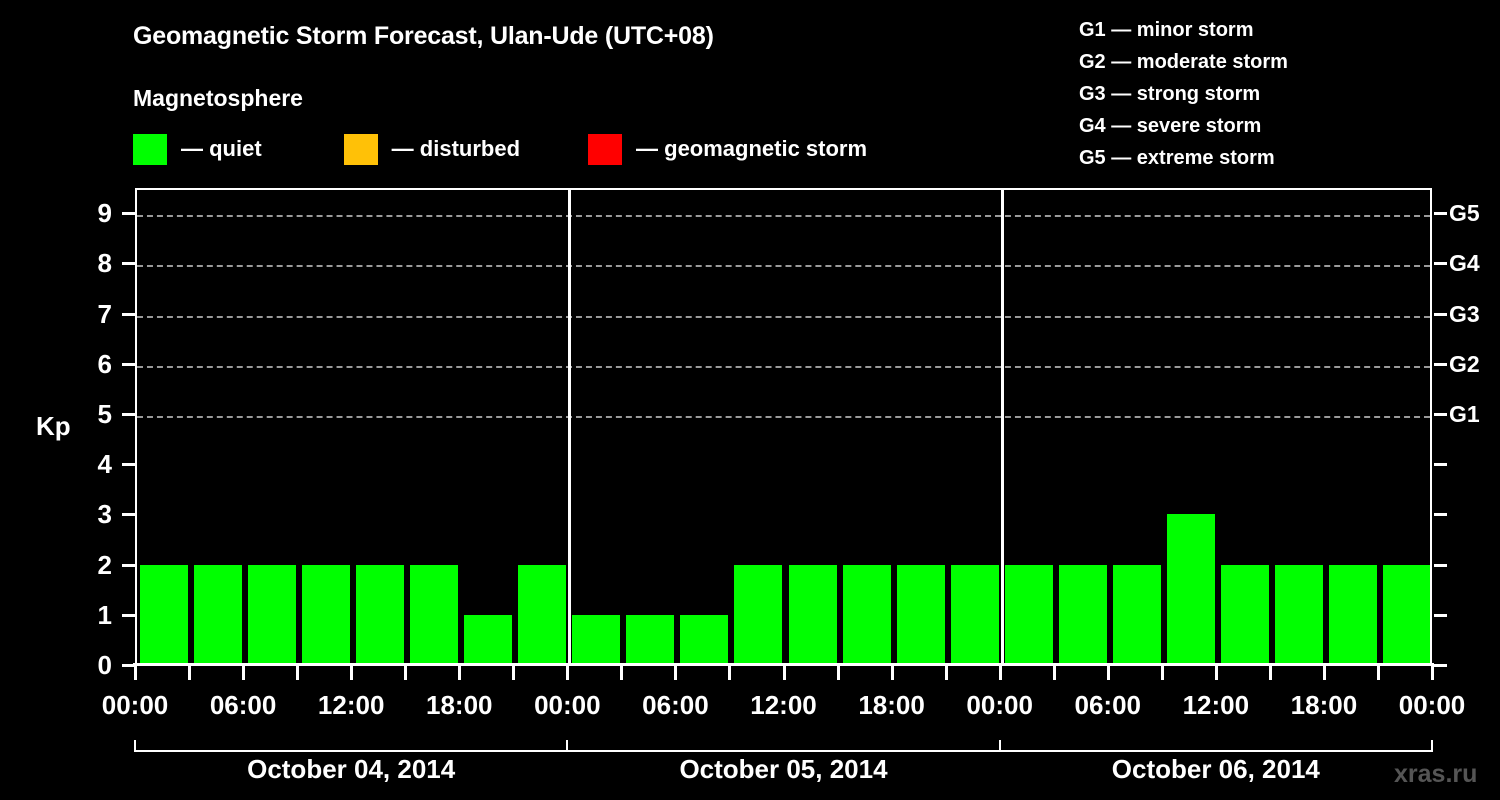 The width and height of the screenshot is (1500, 800). I want to click on gscale-line-g3: G3 — strong storm, so click(1170, 94).